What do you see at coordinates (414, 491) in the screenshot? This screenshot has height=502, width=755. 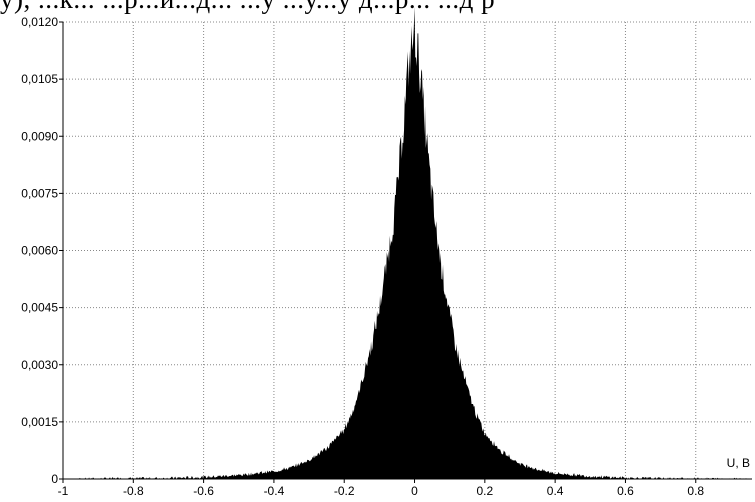 I see `x-tick-label: 0` at bounding box center [414, 491].